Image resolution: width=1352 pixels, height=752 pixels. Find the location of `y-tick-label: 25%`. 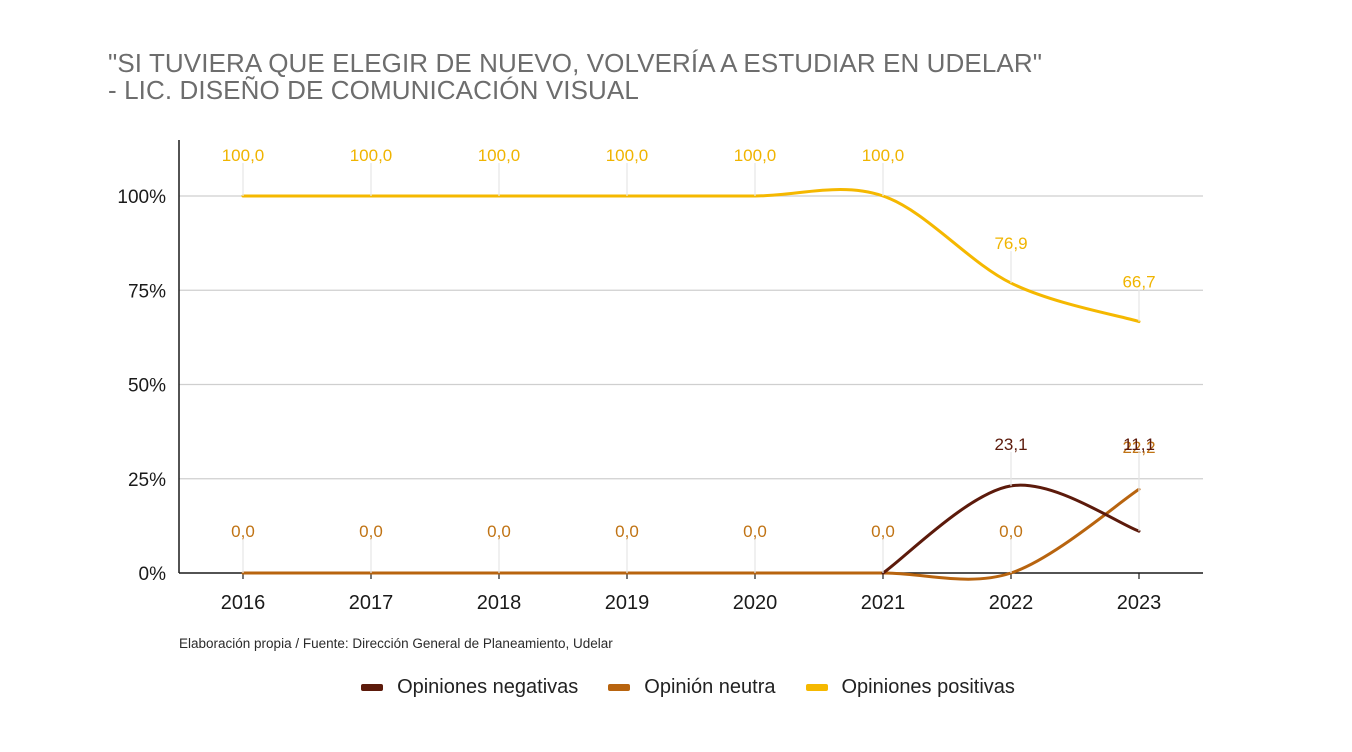

y-tick-label: 25% is located at coordinates (147, 480).